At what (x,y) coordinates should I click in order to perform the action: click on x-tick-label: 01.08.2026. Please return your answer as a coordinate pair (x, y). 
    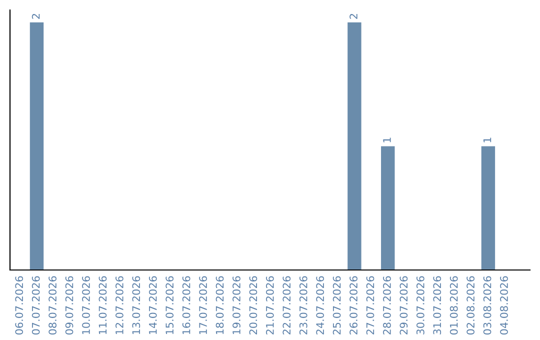
    Looking at the image, I should click on (454, 305).